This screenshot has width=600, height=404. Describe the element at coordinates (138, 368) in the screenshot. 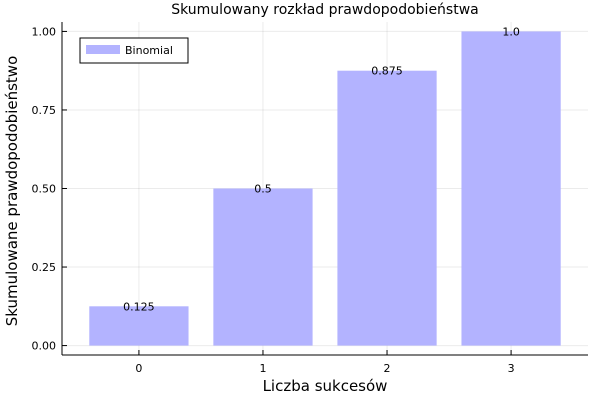

I see `x-tick-label: 0` at that location.